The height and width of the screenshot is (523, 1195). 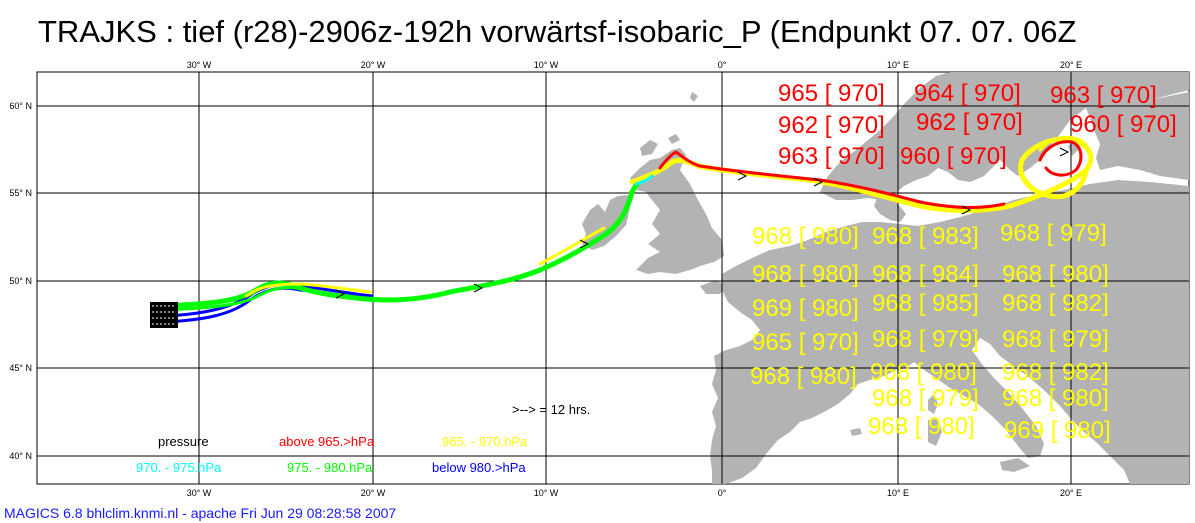 What do you see at coordinates (674, 139) in the screenshot?
I see `orkney` at bounding box center [674, 139].